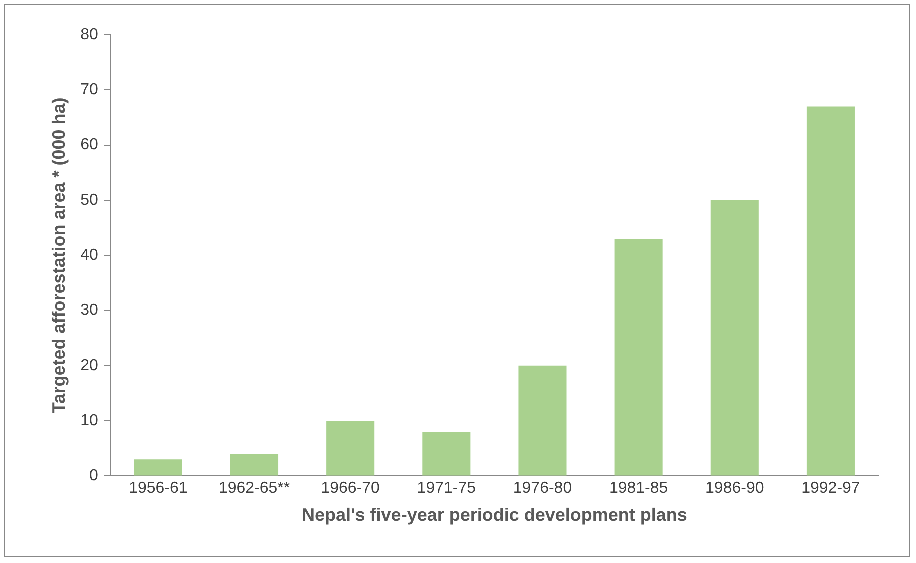 The image size is (916, 563). Describe the element at coordinates (89, 90) in the screenshot. I see `y-tick-label: 70` at that location.